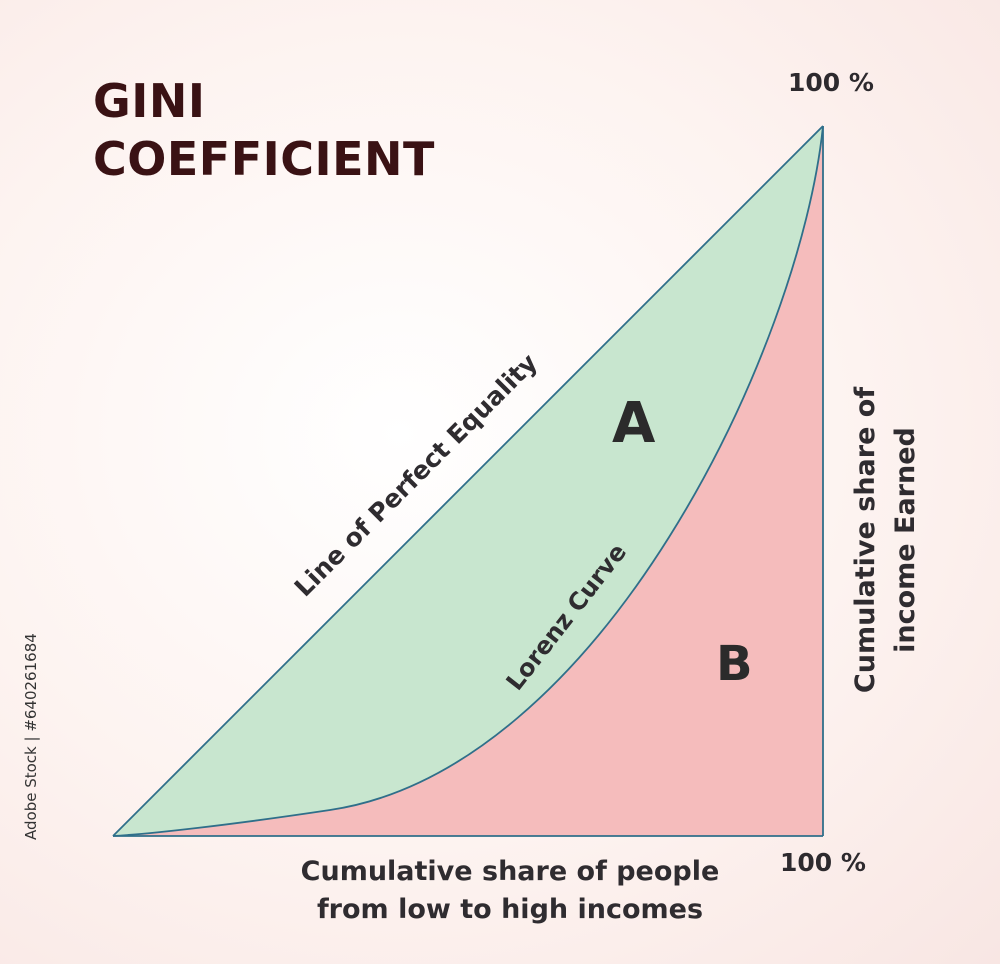  I want to click on page-title: GINI COEFFICIENT, so click(264, 130).